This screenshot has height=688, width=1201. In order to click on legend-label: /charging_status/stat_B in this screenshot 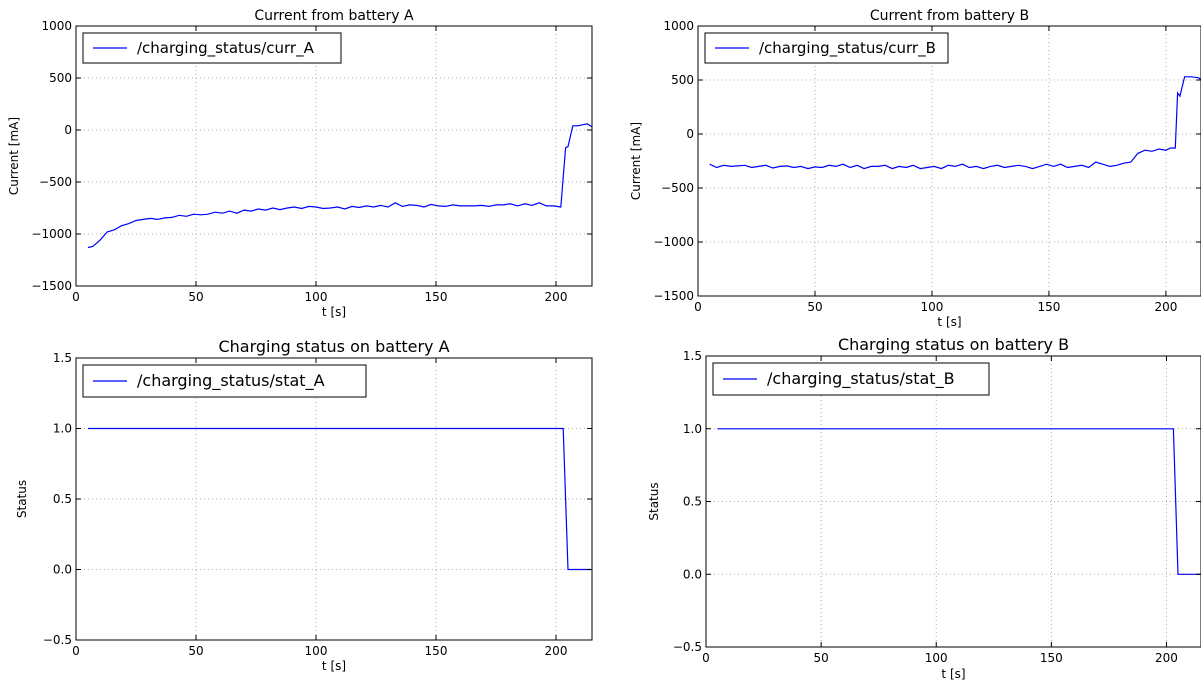, I will do `click(861, 379)`.